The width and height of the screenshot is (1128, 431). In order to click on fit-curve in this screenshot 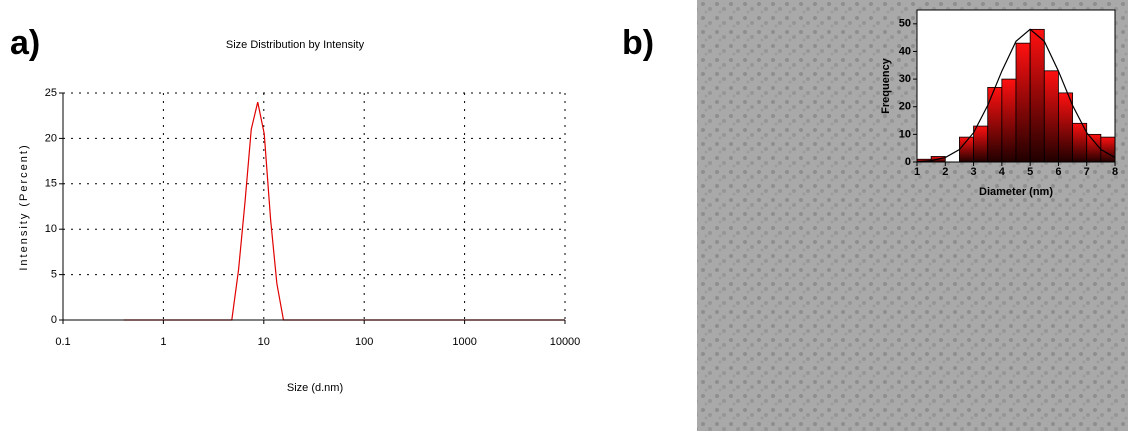, I will do `click(1016, 95)`.